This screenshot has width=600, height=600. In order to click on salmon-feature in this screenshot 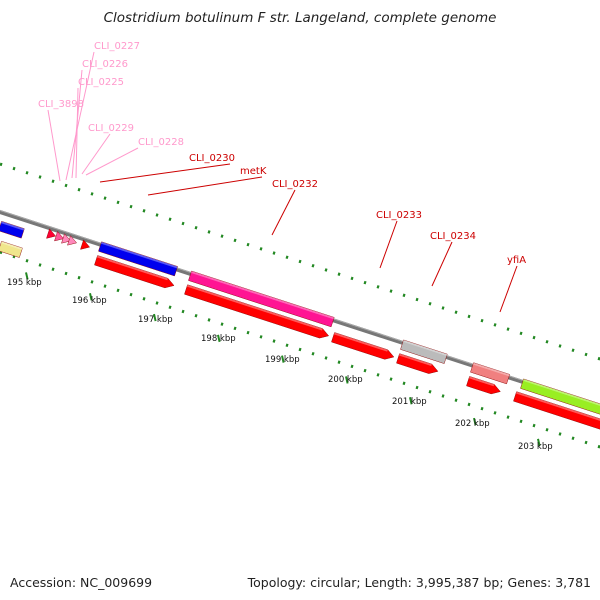, I will do `click(490, 373)`.